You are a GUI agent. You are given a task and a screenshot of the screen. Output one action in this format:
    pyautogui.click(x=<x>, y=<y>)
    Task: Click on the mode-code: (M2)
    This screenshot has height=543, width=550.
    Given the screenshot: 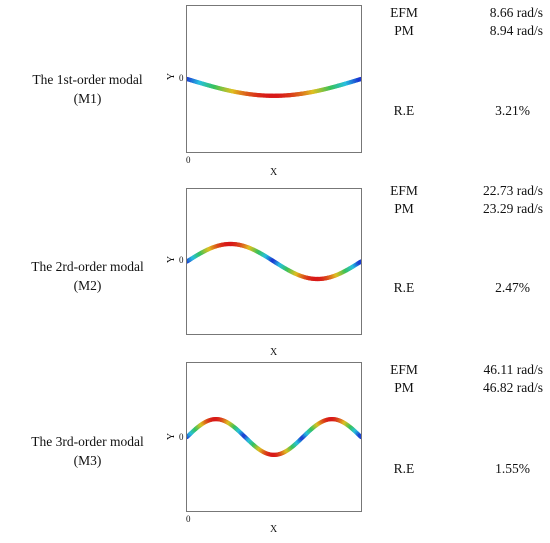 What is the action you would take?
    pyautogui.click(x=87, y=285)
    